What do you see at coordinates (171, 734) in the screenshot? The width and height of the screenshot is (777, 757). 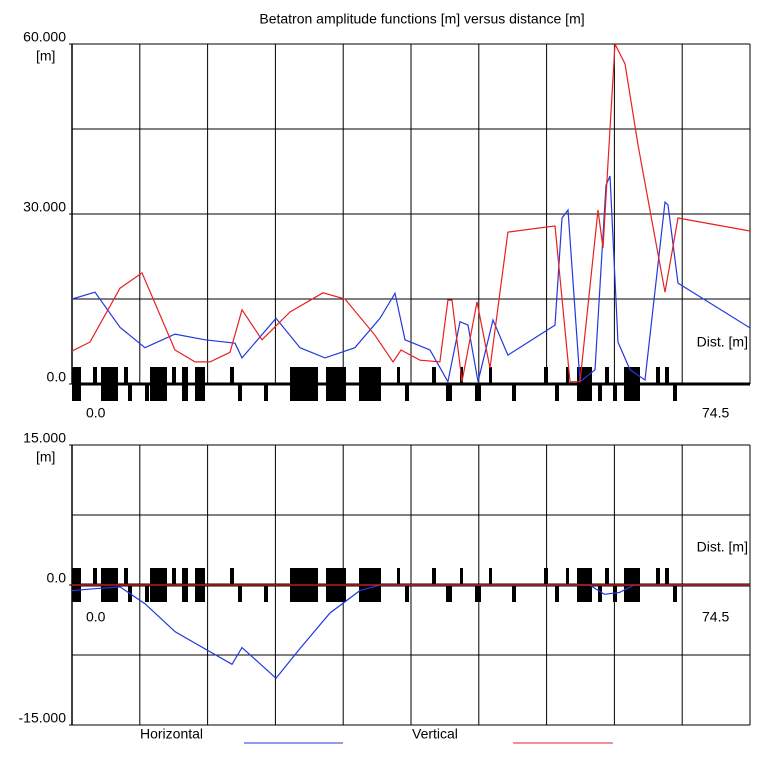 I see `legend-label: Horizontal` at bounding box center [171, 734].